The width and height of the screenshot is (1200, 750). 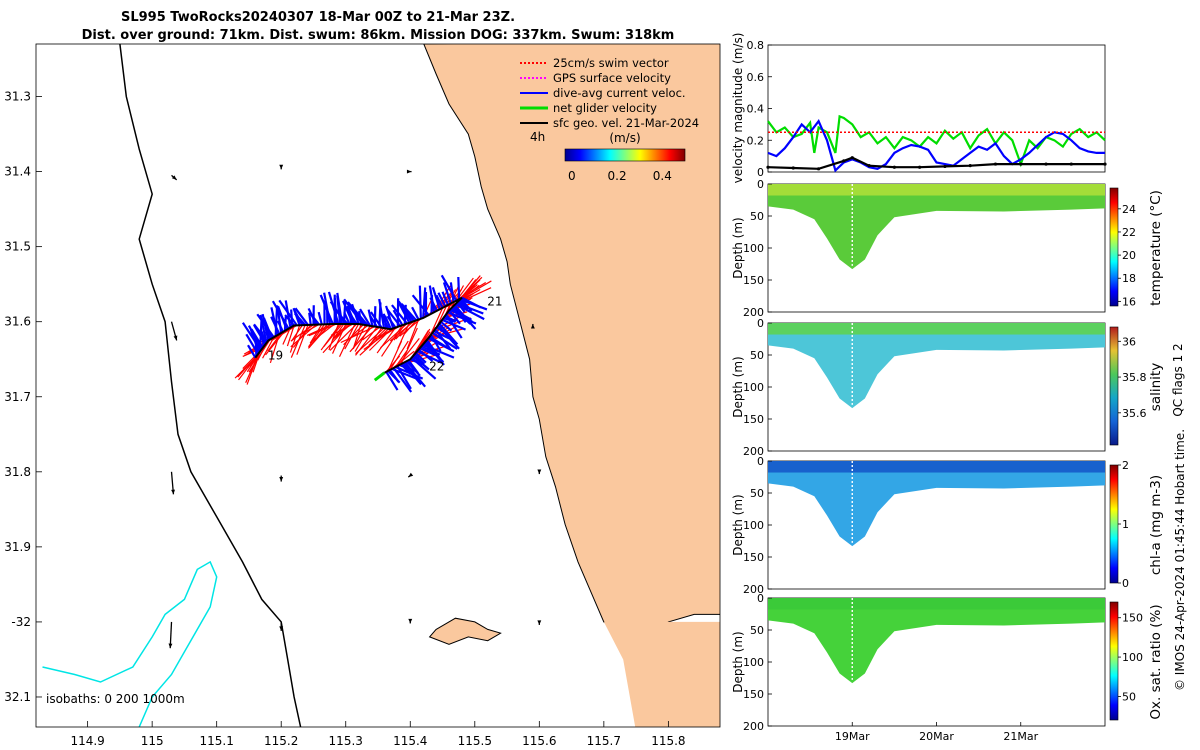 I want to click on cb-tick-label: 35.8, so click(x=1134, y=377).